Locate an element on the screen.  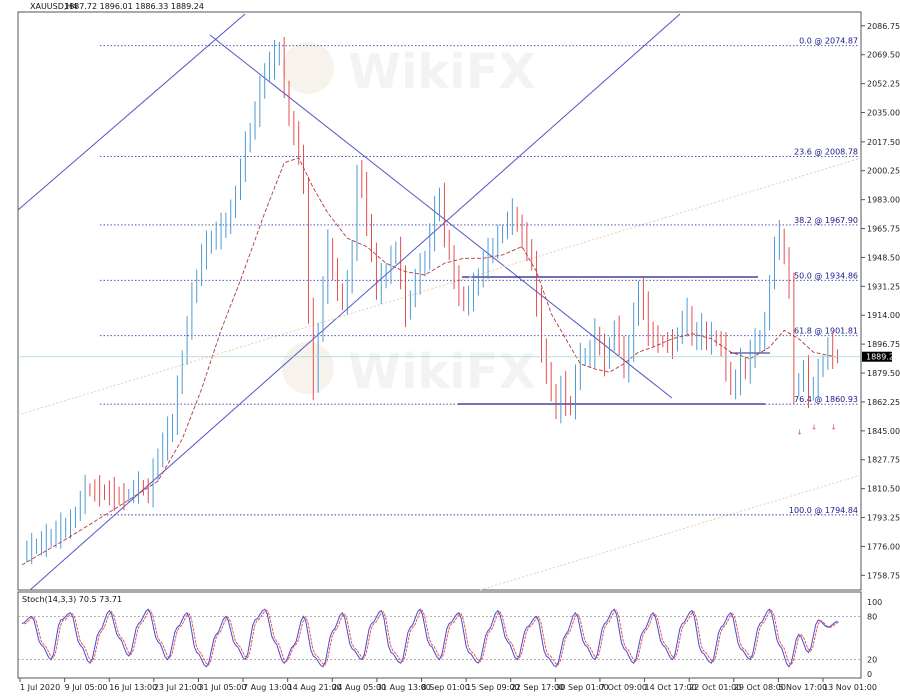
y-tick-label: 1983.00 is located at coordinates (883, 200).